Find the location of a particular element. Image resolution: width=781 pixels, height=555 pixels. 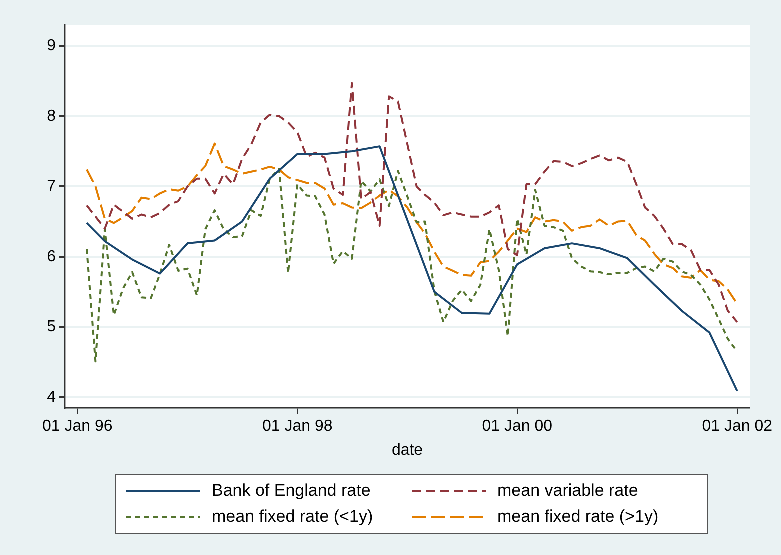

legend-label: mean fixed rate (<1y) is located at coordinates (293, 517).